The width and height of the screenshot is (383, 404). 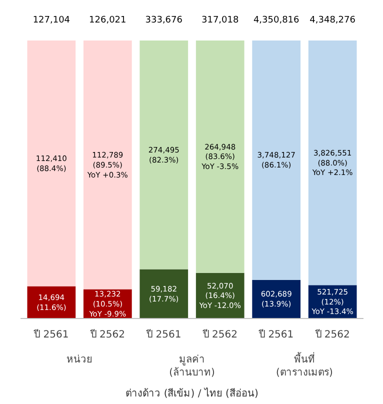 I want to click on text: 126,021, so click(x=107, y=21).